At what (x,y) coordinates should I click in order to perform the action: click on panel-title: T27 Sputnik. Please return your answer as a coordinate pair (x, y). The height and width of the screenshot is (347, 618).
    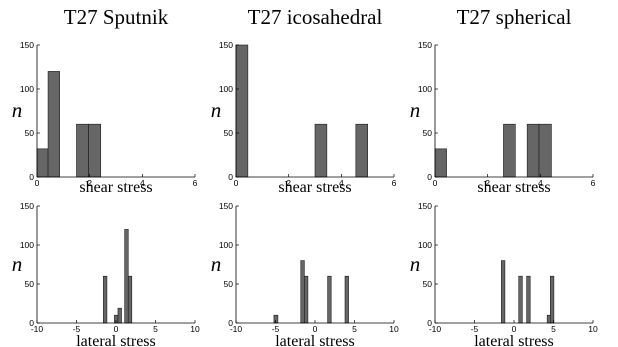
    Looking at the image, I should click on (116, 17).